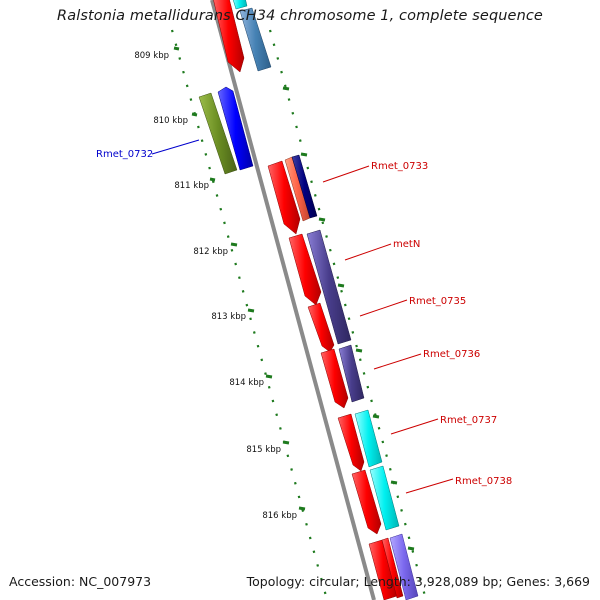 The image size is (600, 600). I want to click on gene-label-rmet0736: Rmet_0736, so click(451, 354).